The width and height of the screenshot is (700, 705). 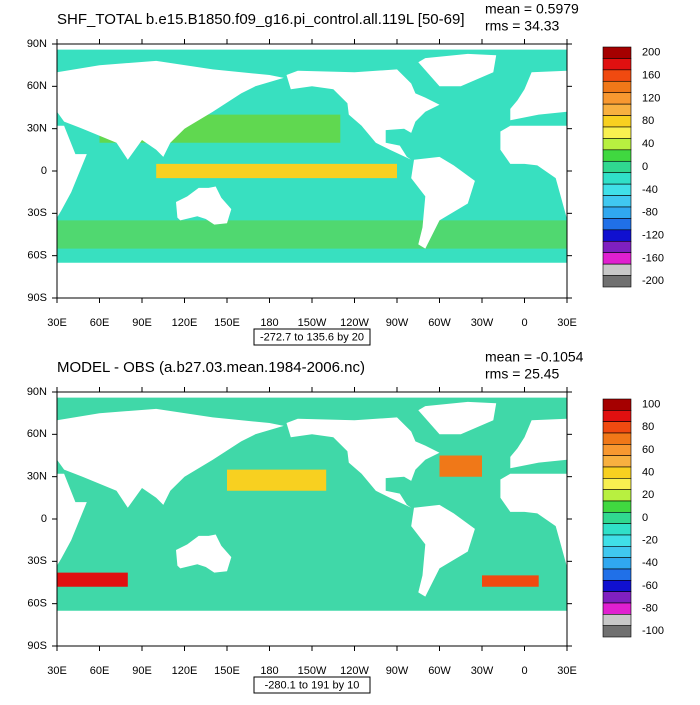 What do you see at coordinates (651, 405) in the screenshot?
I see `colorbar-label: 100` at bounding box center [651, 405].